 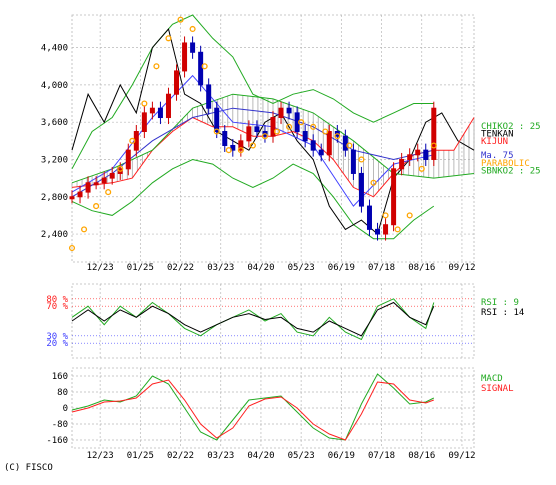 I want to click on x-tick-label: 08/16, so click(x=421, y=456).